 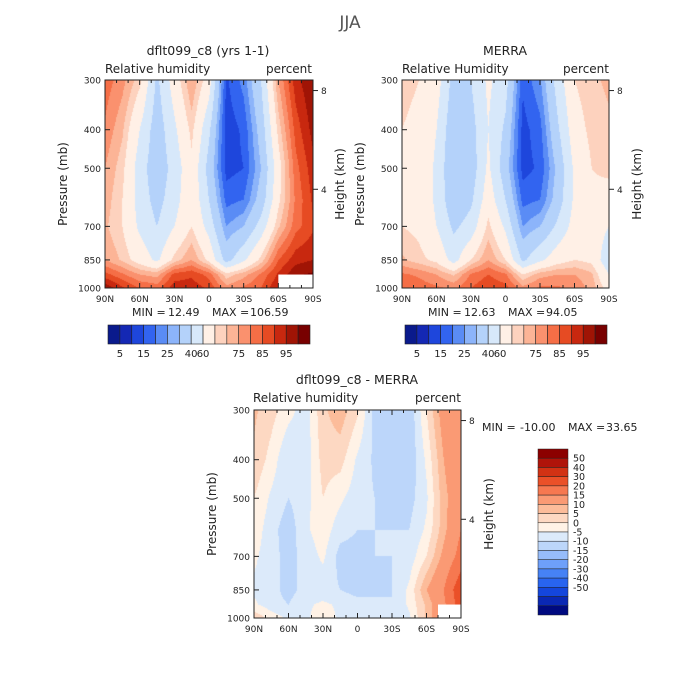 I want to click on panel-merra-axes: 90N 60N 30N 0 30S 60S 90S 300 400 500 700 850 1000 8 4, so click(x=499, y=191).